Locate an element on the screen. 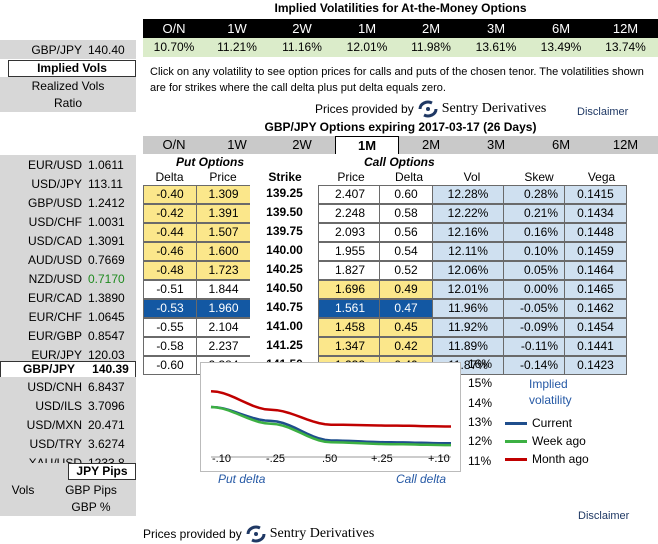  tenor-vol-4: 11.98% is located at coordinates (431, 47).